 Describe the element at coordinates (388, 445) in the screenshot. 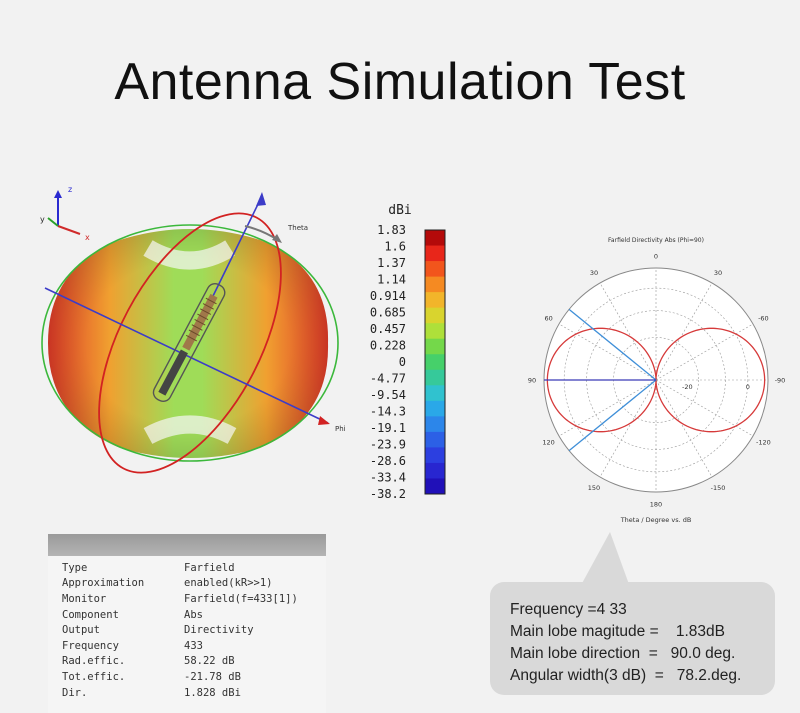

I see `colorbar-tick-label: -23.9` at that location.